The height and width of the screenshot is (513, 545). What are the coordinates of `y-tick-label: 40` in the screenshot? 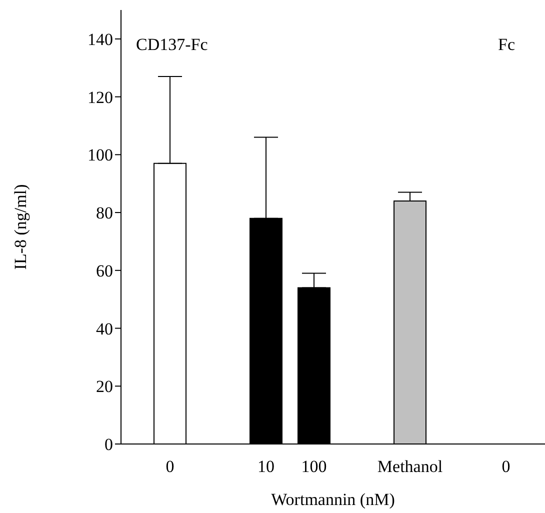 It's located at (104, 328).